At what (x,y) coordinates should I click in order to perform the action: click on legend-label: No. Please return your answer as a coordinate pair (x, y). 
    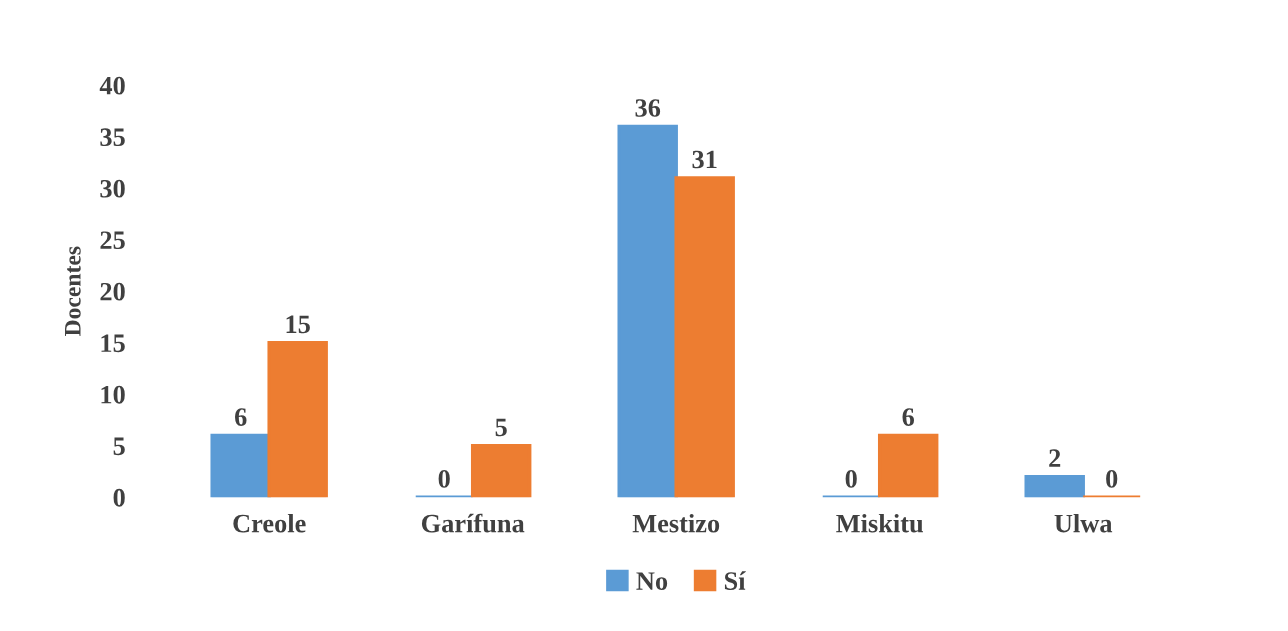
    Looking at the image, I should click on (652, 581).